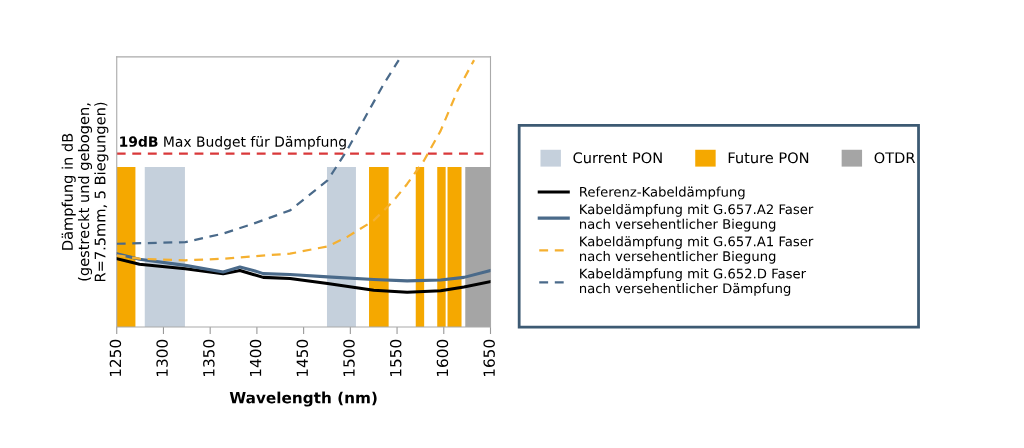  I want to click on x-tick-label: 1350, so click(209, 358).